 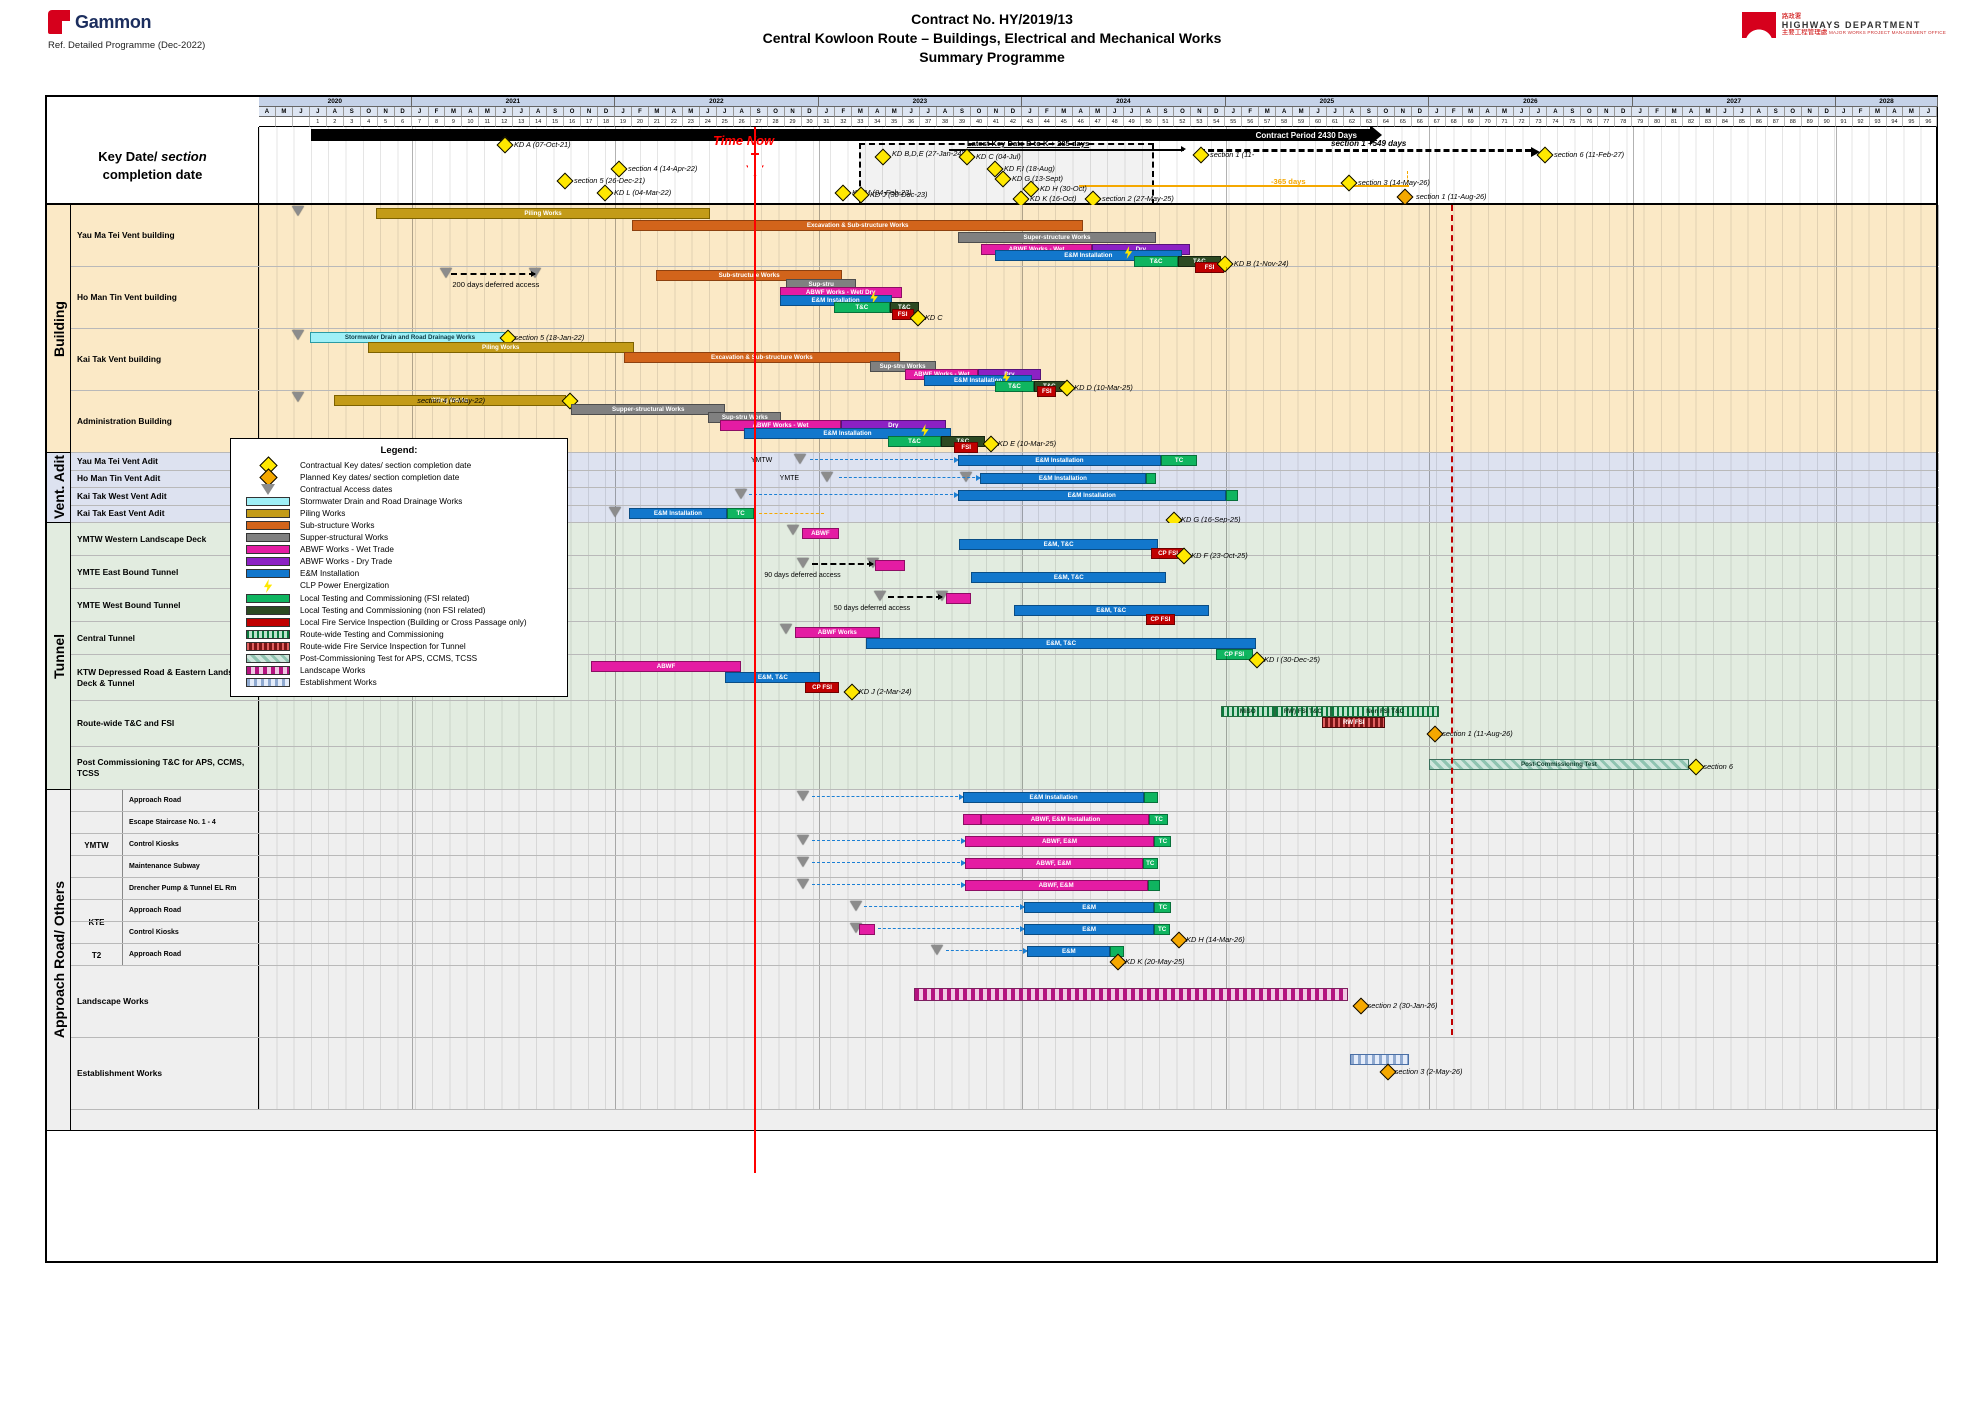 I want to click on gantt-bar: Non FSI T&C, so click(x=1385, y=711).